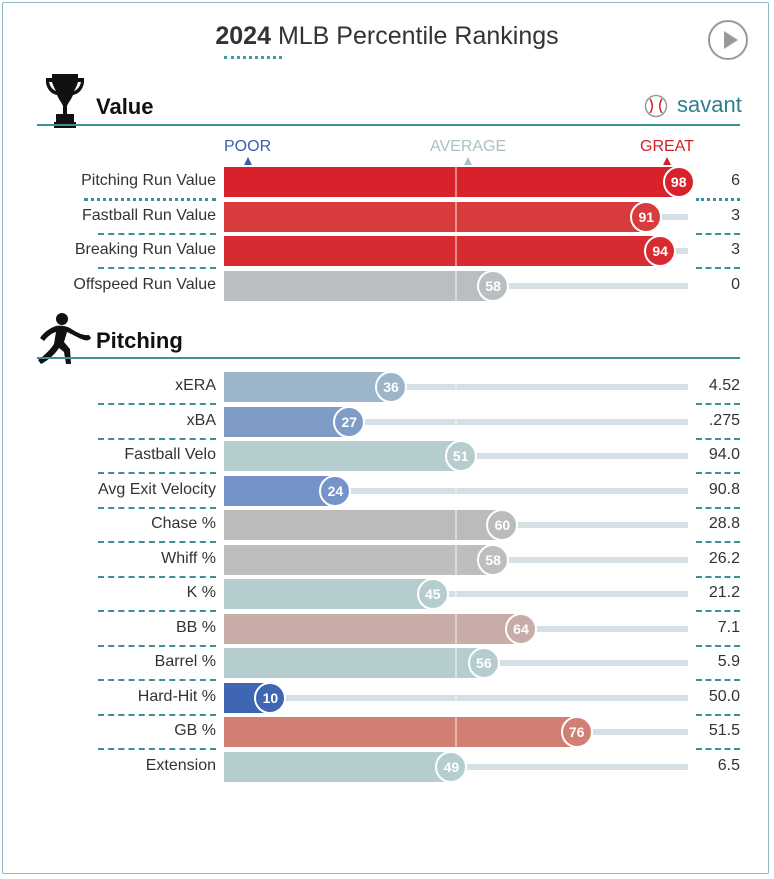 The height and width of the screenshot is (879, 774). I want to click on chart-title: 2024 MLB Percentile Rankings, so click(387, 36).